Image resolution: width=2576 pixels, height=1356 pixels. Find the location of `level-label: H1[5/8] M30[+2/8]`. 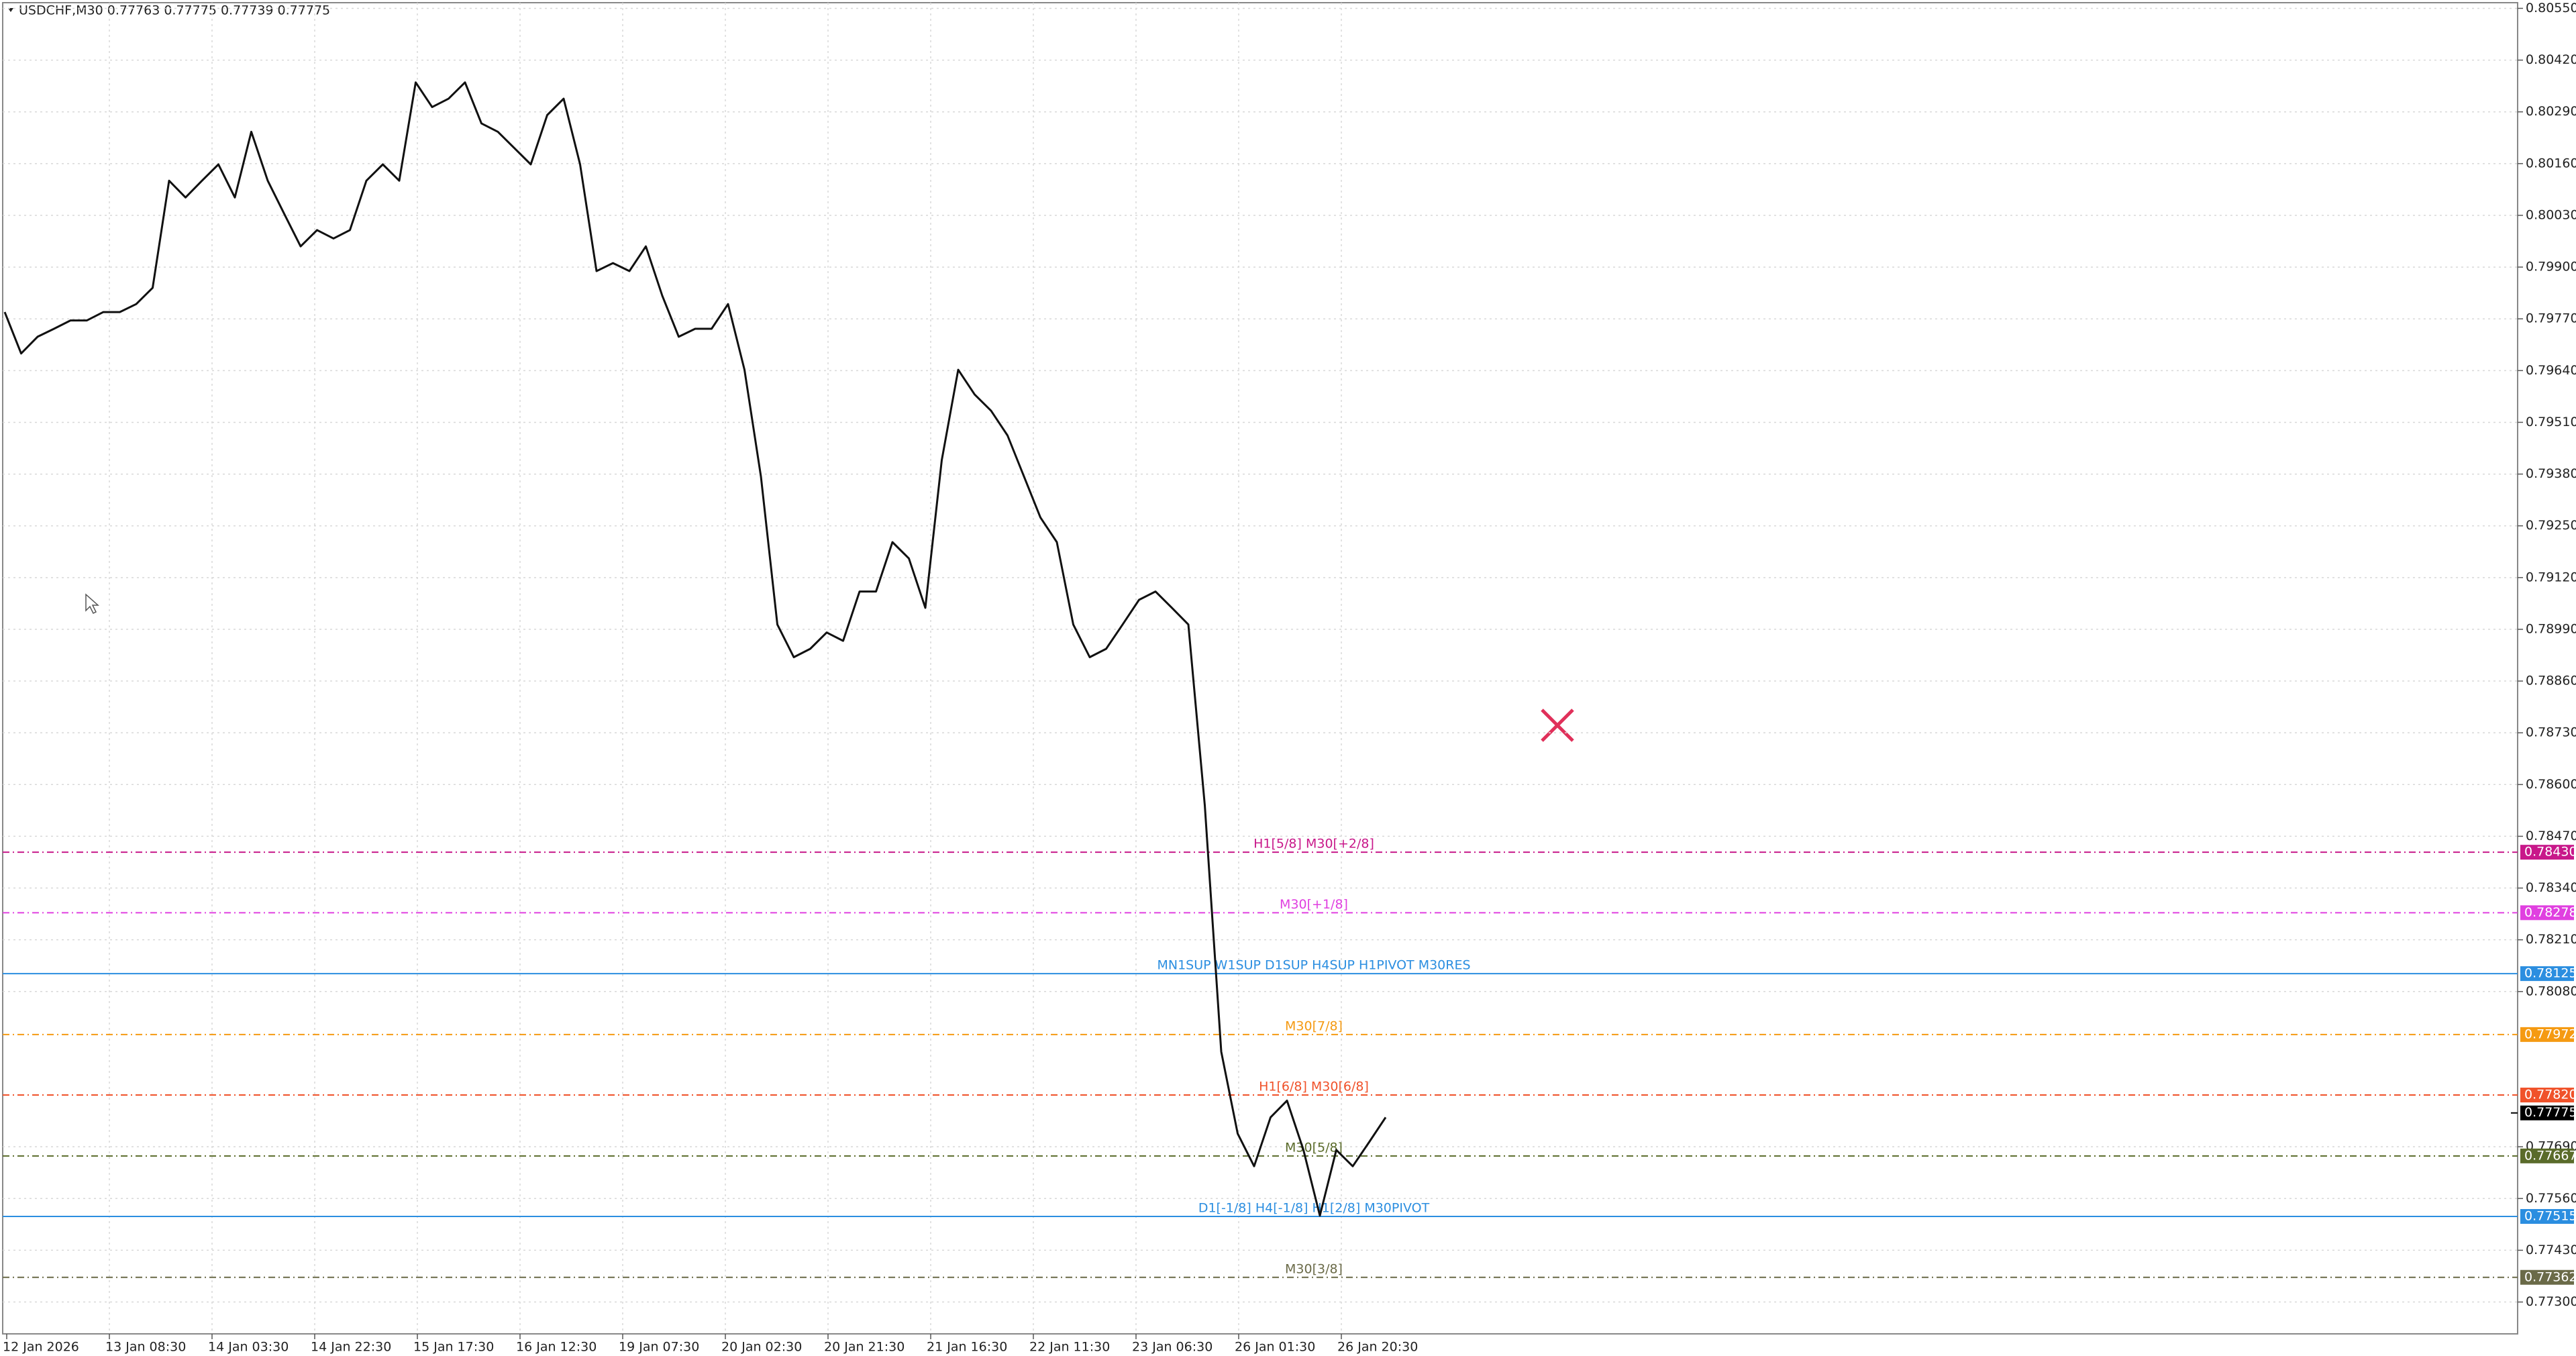

level-label: H1[5/8] M30[+2/8] is located at coordinates (1313, 844).